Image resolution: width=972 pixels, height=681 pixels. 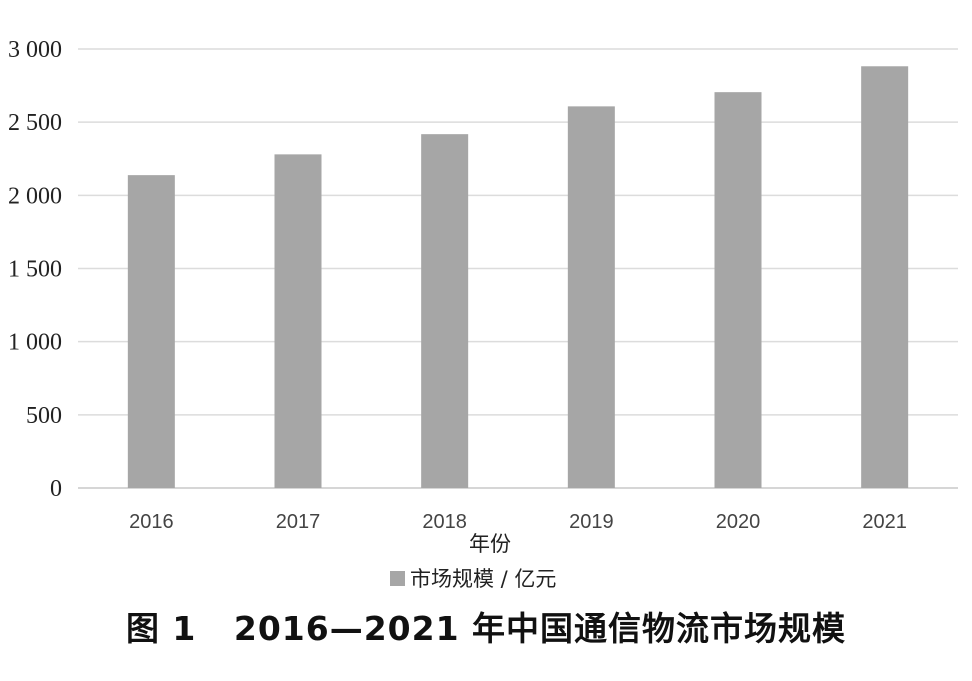 What do you see at coordinates (56, 489) in the screenshot?
I see `y-tick-label: 0` at bounding box center [56, 489].